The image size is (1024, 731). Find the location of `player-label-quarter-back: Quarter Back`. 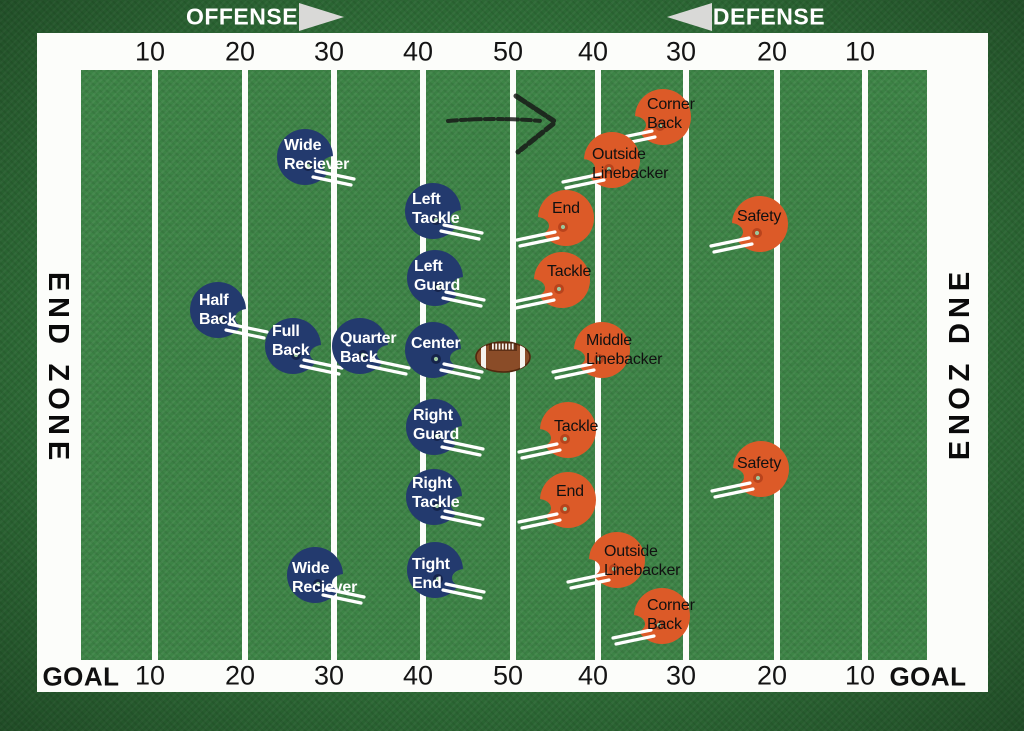

player-label-quarter-back: Quarter Back is located at coordinates (368, 348).